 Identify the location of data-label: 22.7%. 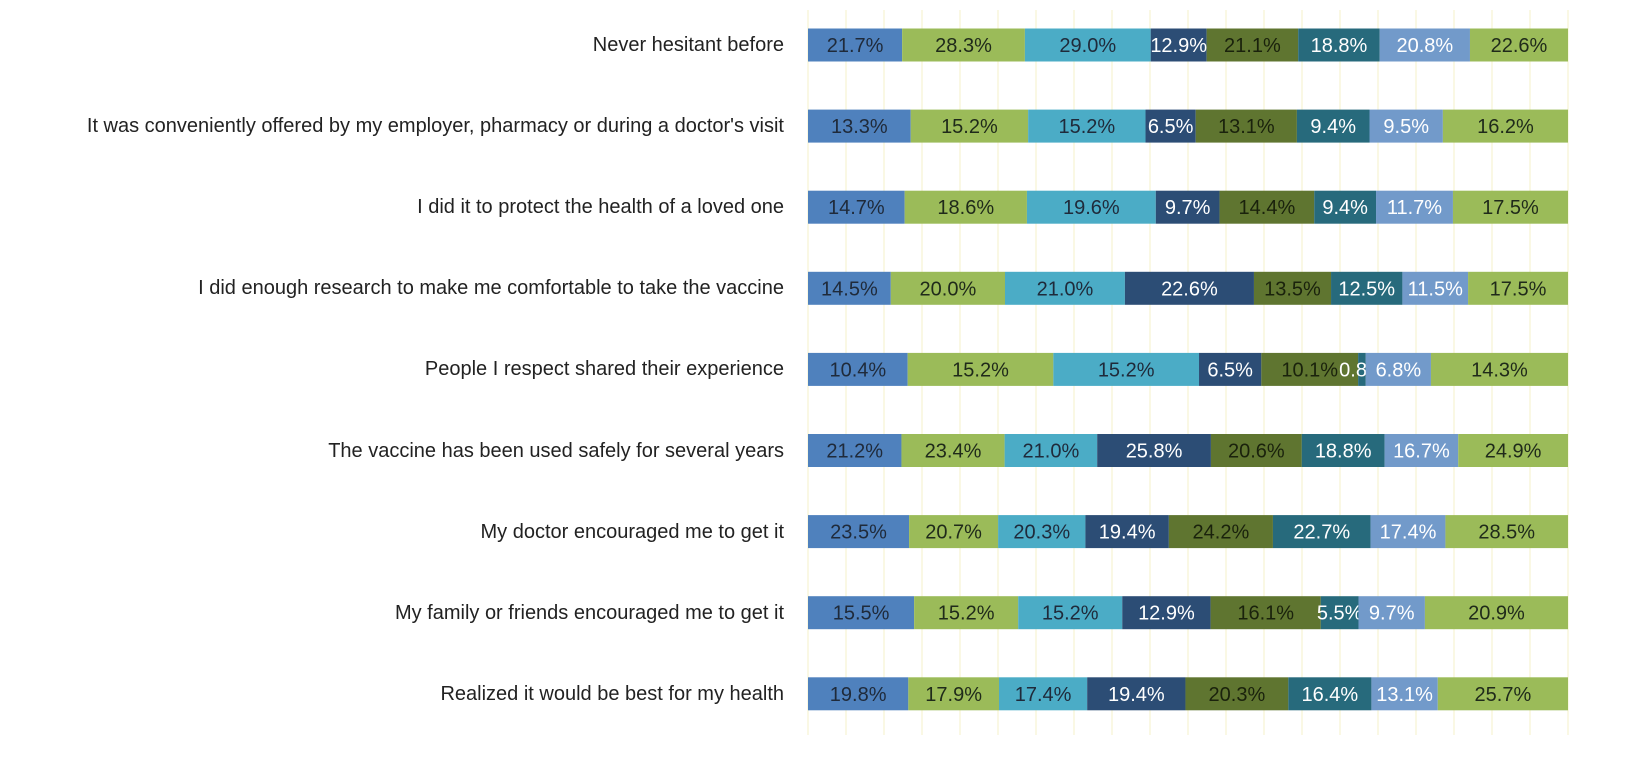
(1321, 533).